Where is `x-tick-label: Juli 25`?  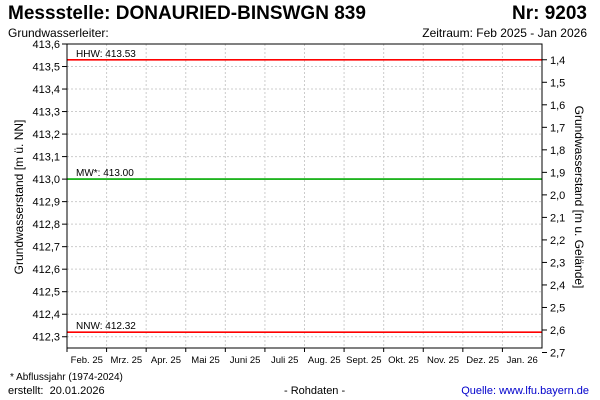
x-tick-label: Juli 25 is located at coordinates (284, 360).